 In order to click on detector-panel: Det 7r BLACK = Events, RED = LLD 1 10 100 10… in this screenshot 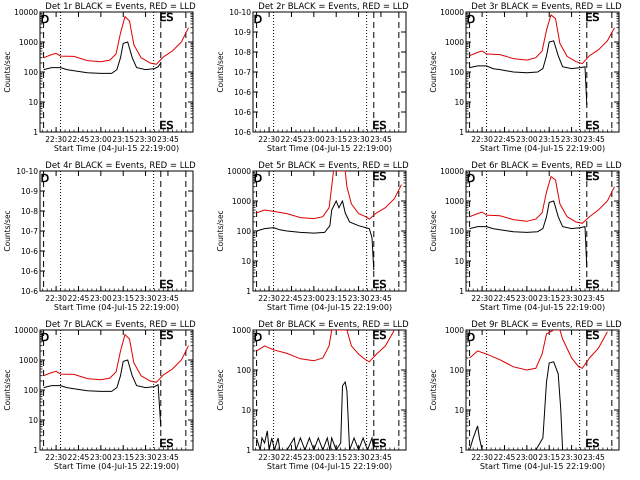, I will do `click(99, 395)`.